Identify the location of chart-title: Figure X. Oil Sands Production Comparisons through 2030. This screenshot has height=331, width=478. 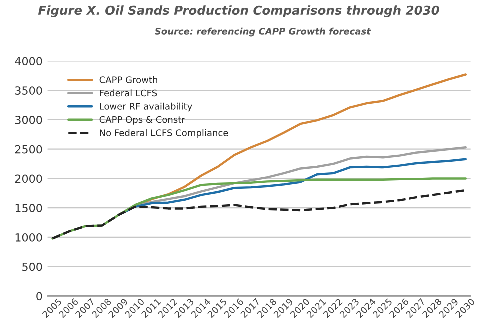
(239, 12).